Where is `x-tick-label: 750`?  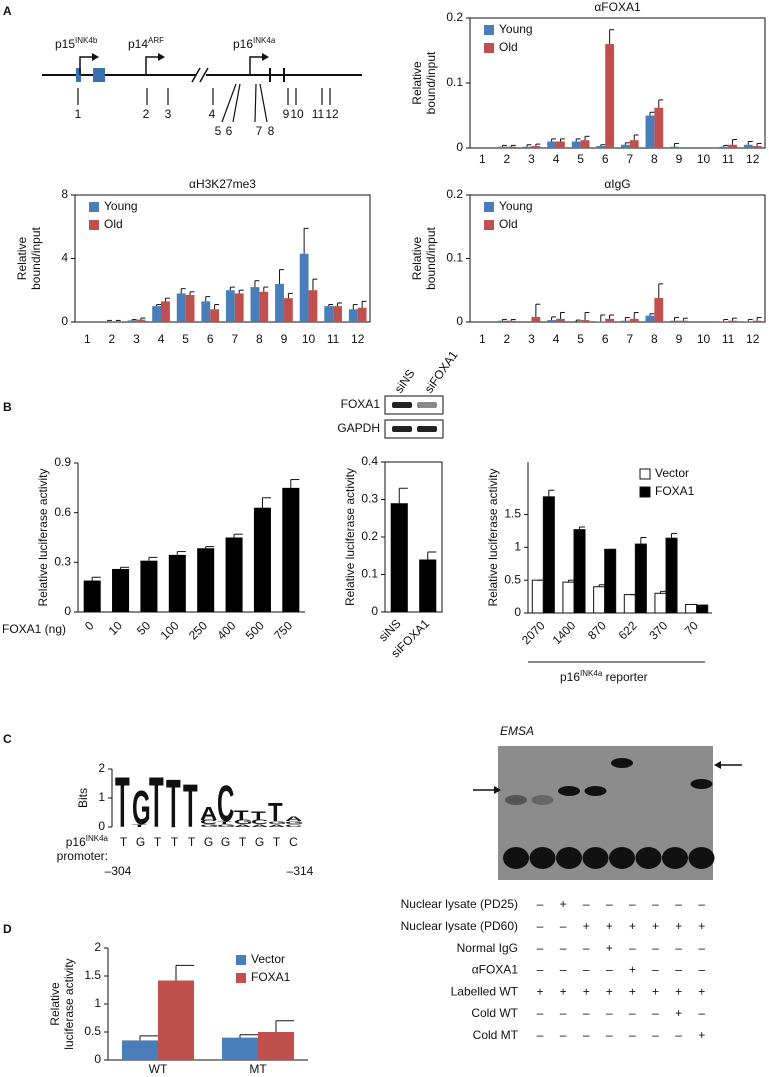
x-tick-label: 750 is located at coordinates (283, 630).